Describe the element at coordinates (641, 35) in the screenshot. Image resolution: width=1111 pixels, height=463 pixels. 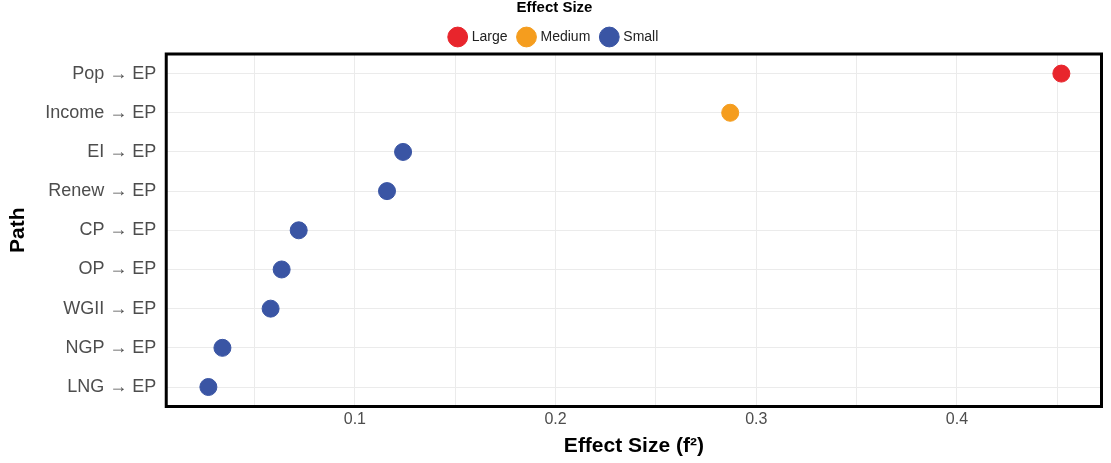
I see `legend-label: Small` at that location.